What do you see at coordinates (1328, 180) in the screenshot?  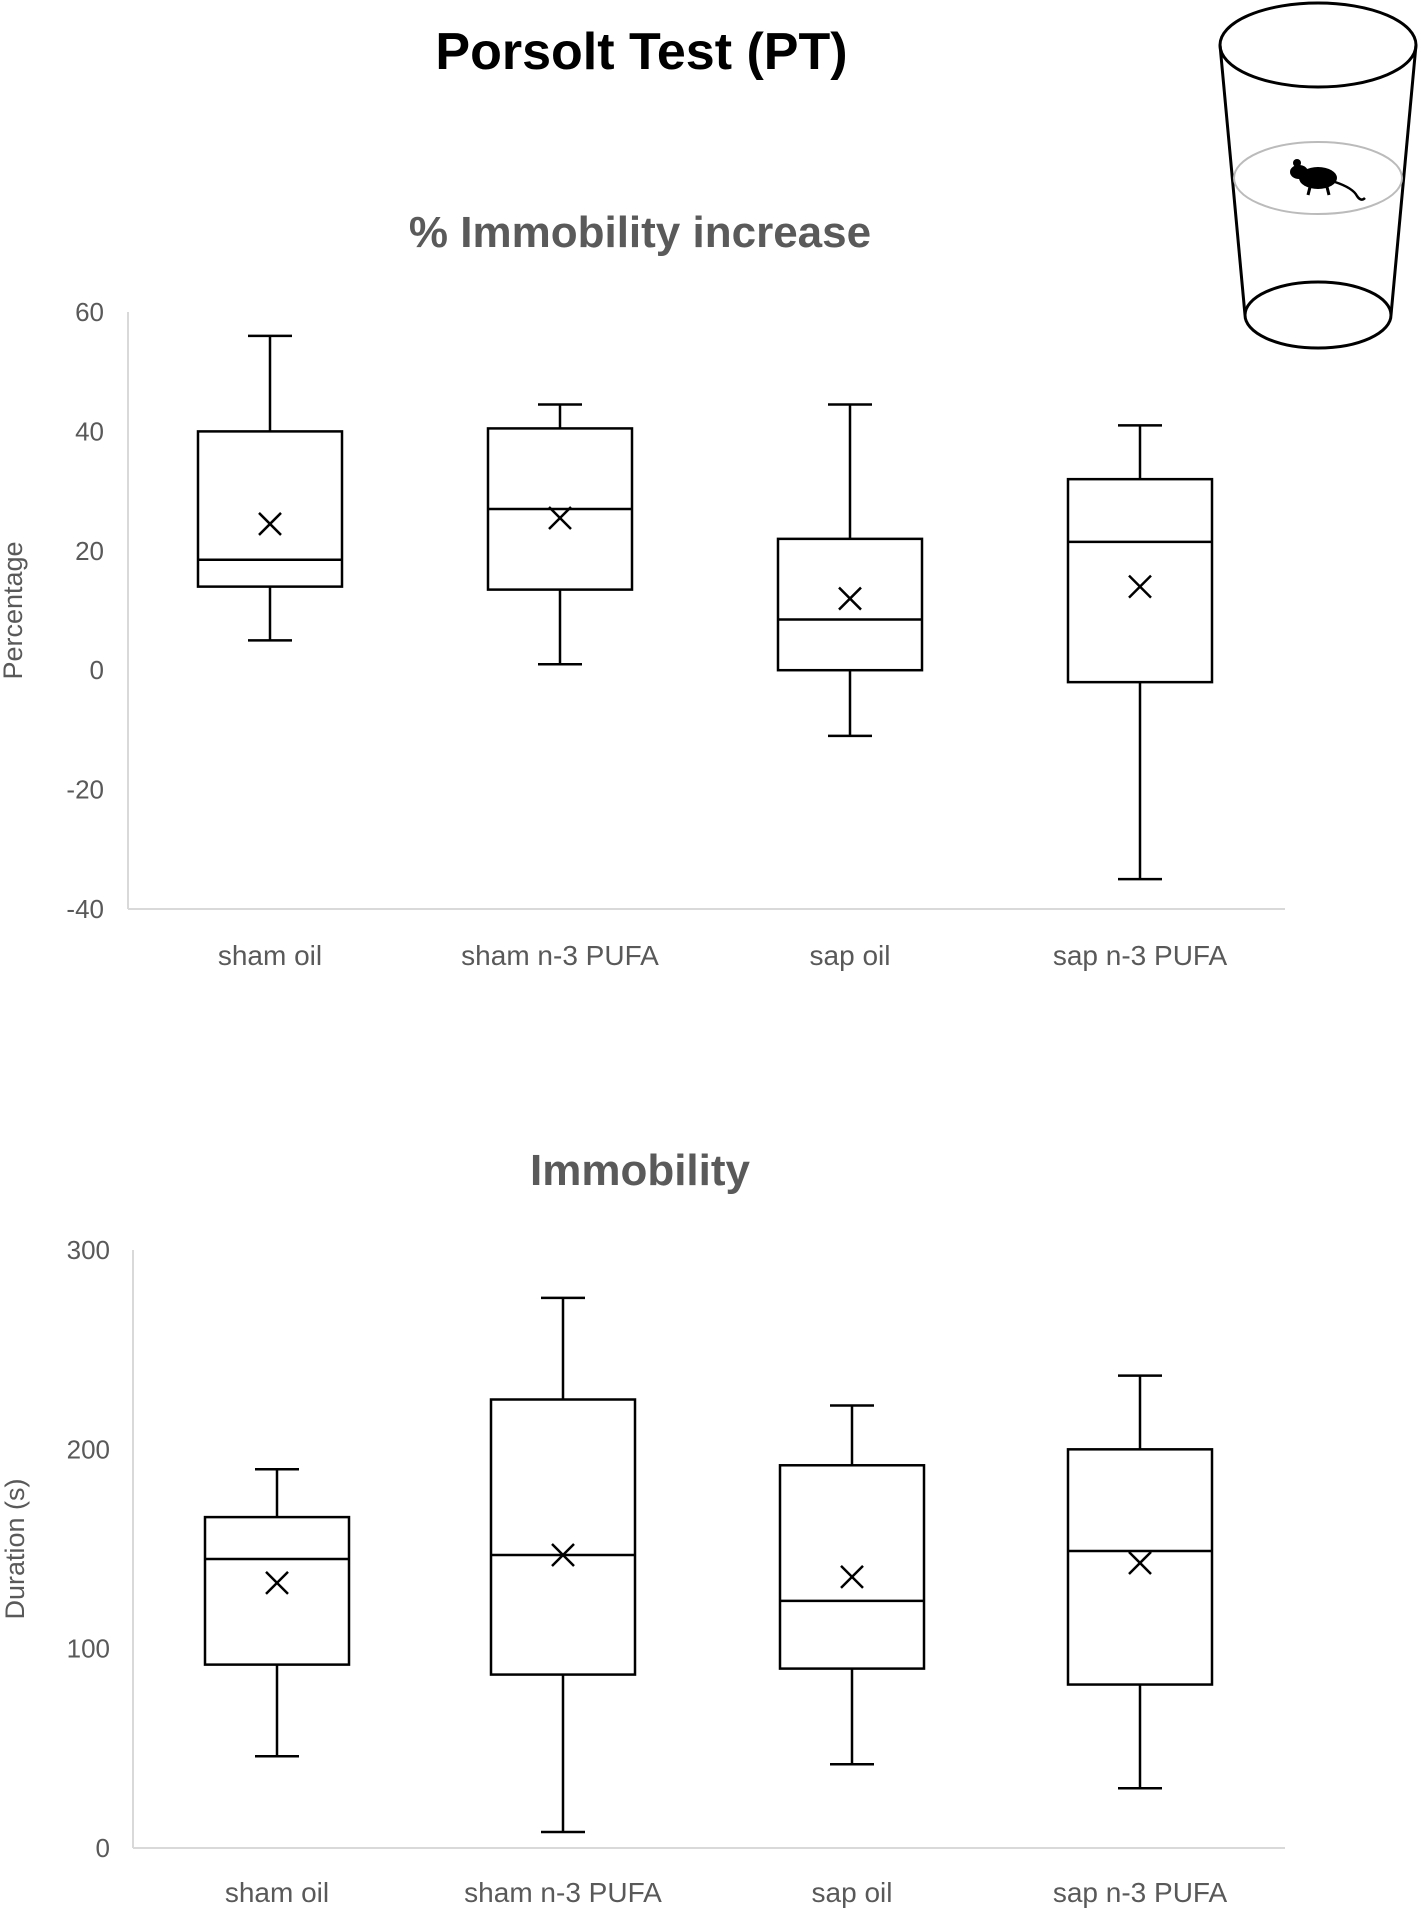 I see `mouse-icon` at bounding box center [1328, 180].